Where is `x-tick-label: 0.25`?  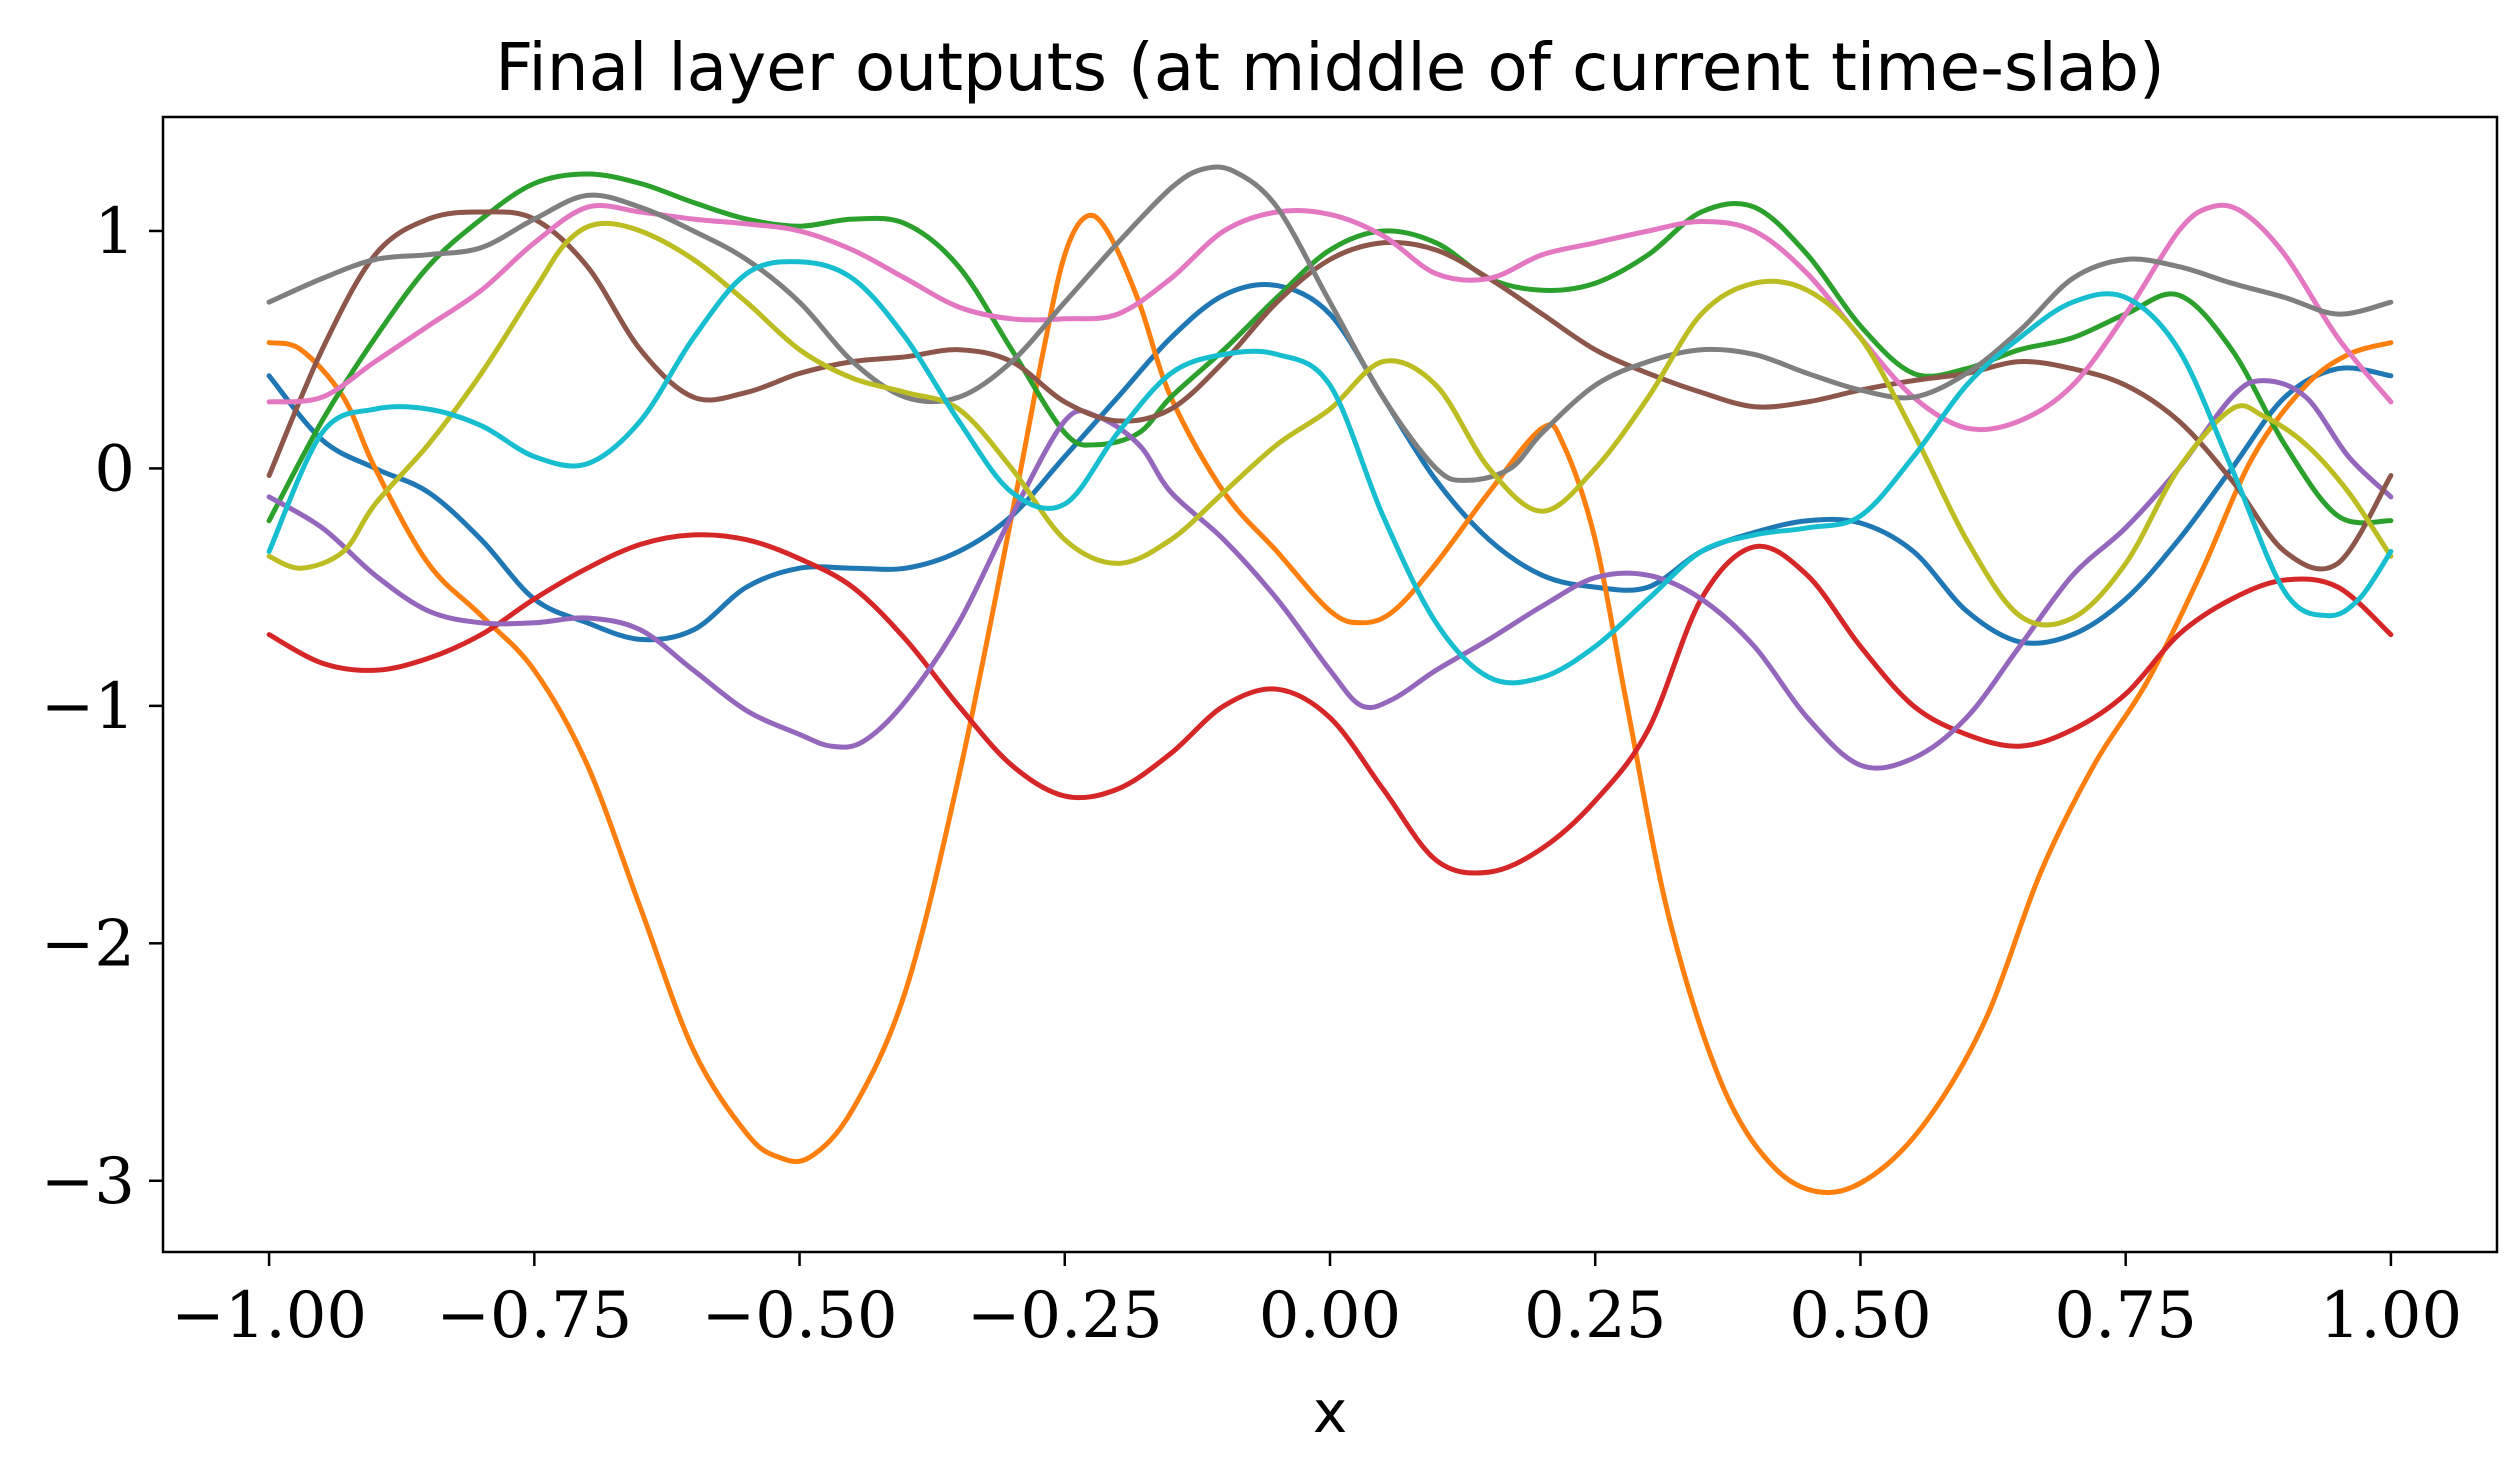
x-tick-label: 0.25 is located at coordinates (1595, 1316).